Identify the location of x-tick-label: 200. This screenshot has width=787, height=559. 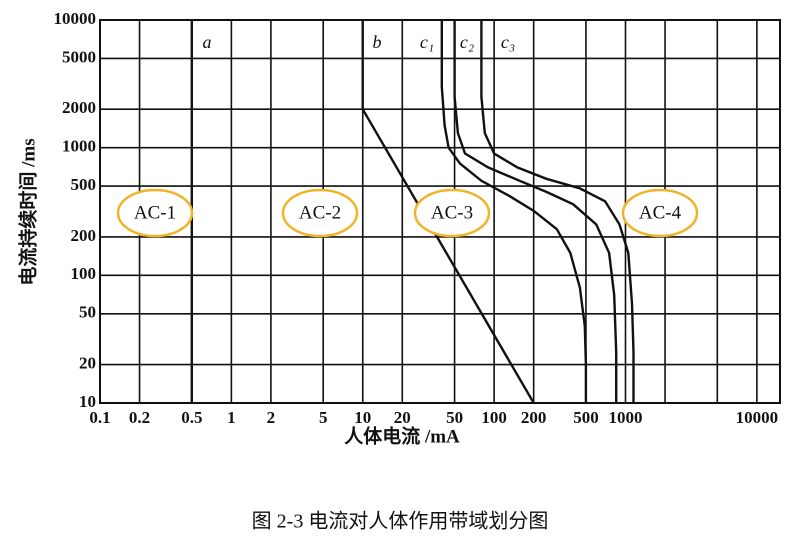
(534, 417).